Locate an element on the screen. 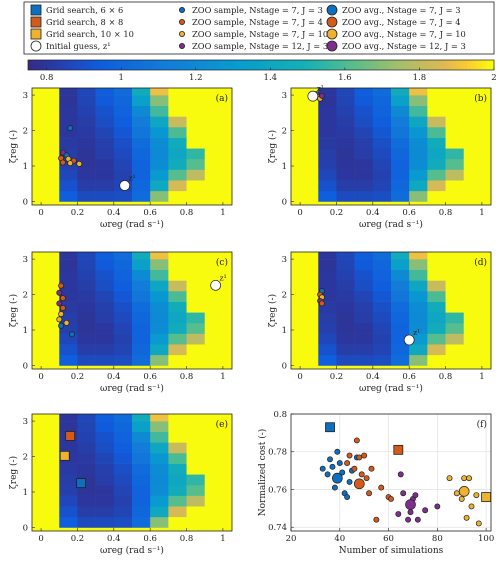 This screenshot has height=574, width=500. axes-frame is located at coordinates (391, 310).